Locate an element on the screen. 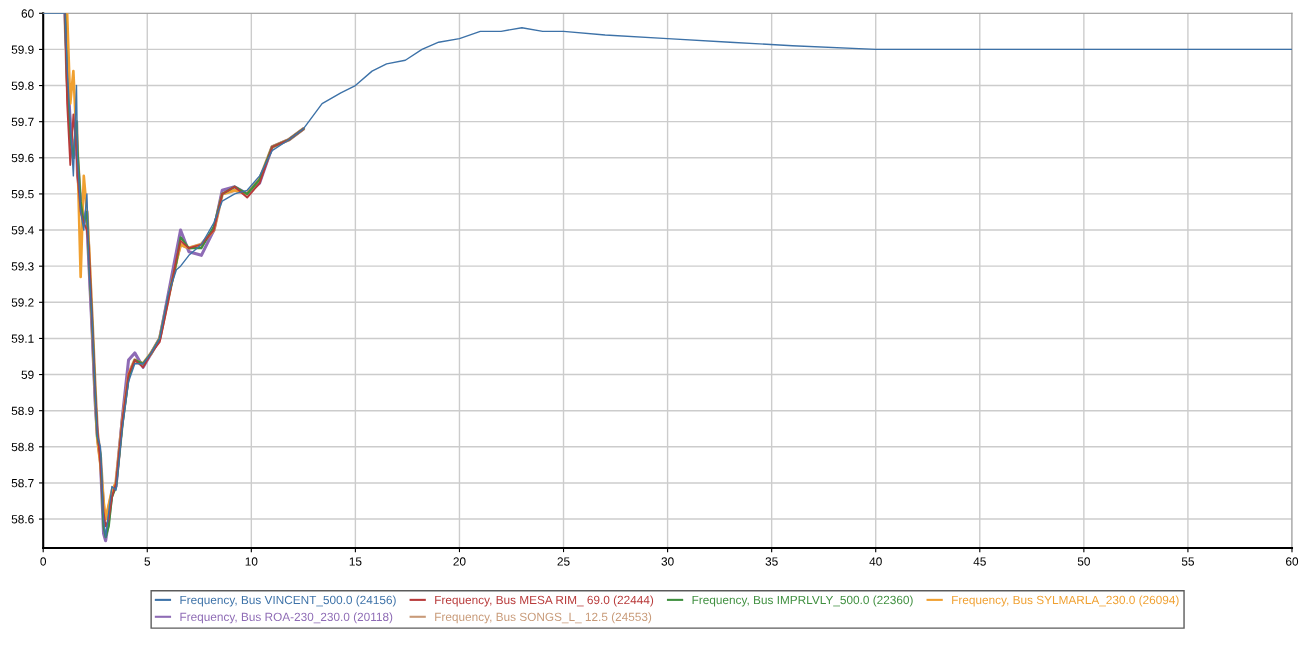 The width and height of the screenshot is (1309, 665). legend-label: Frequency, Bus SYLMARLA_230.0 (26094) is located at coordinates (1065, 601).